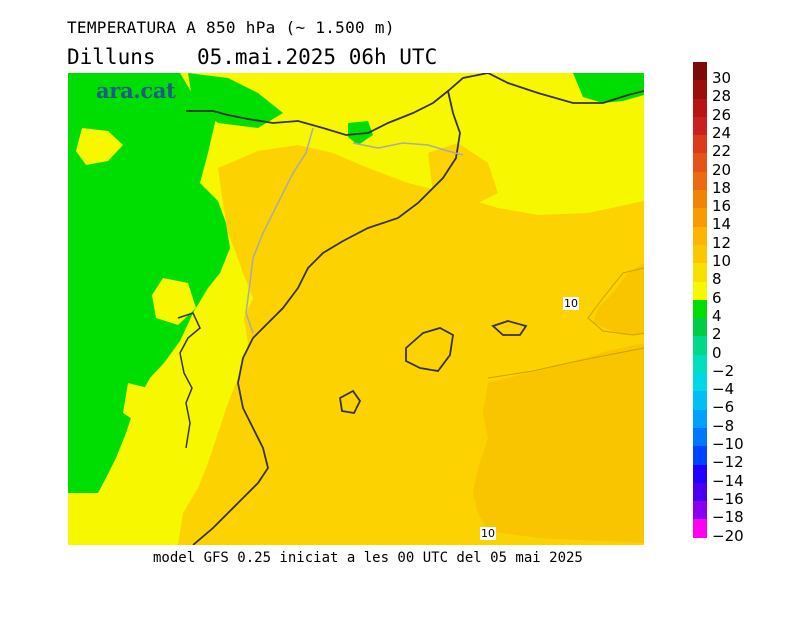 This screenshot has width=800, height=617. I want to click on isotherm-10-east, so click(615, 301).